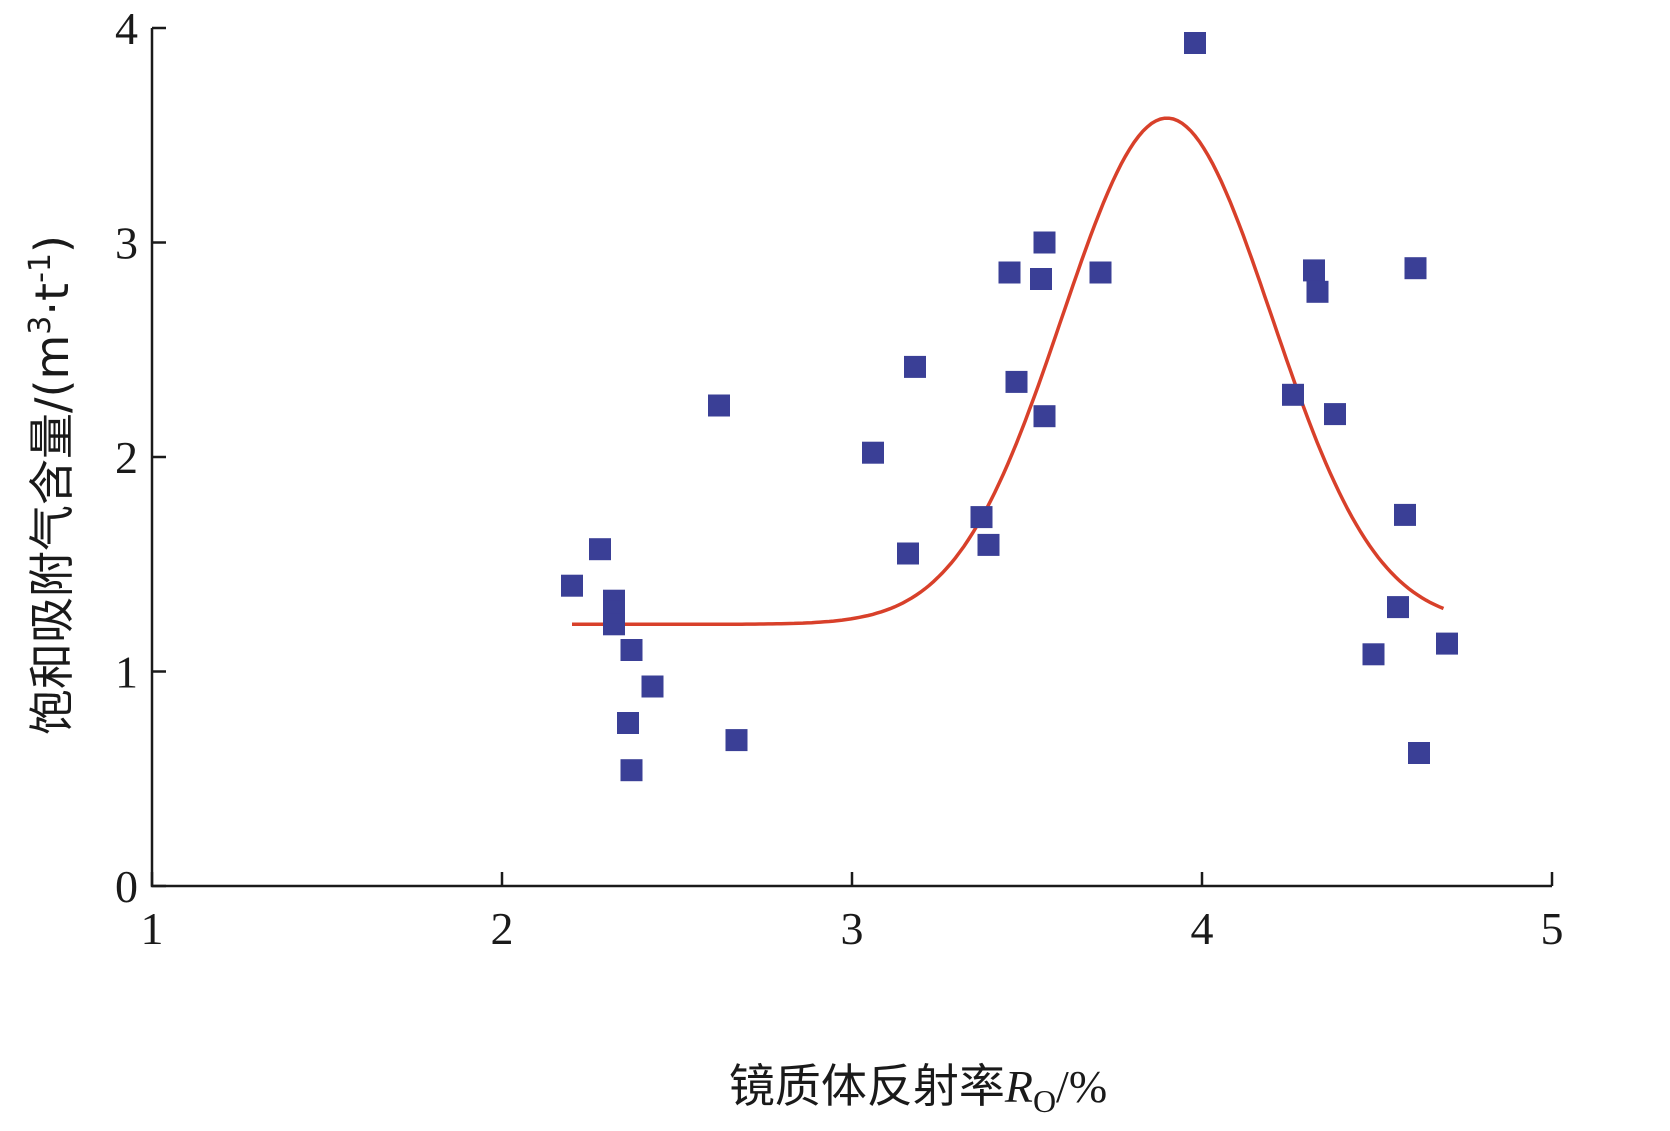 The width and height of the screenshot is (1670, 1131). What do you see at coordinates (52, 535) in the screenshot?
I see `y-axis-title-main: 饱和吸附气含量/(m` at bounding box center [52, 535].